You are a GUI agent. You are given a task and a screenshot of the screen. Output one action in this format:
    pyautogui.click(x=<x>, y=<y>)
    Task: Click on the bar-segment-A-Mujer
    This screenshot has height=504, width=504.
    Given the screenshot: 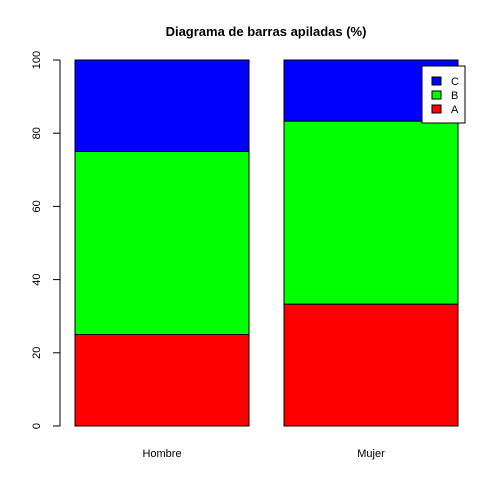 What is the action you would take?
    pyautogui.click(x=371, y=365)
    